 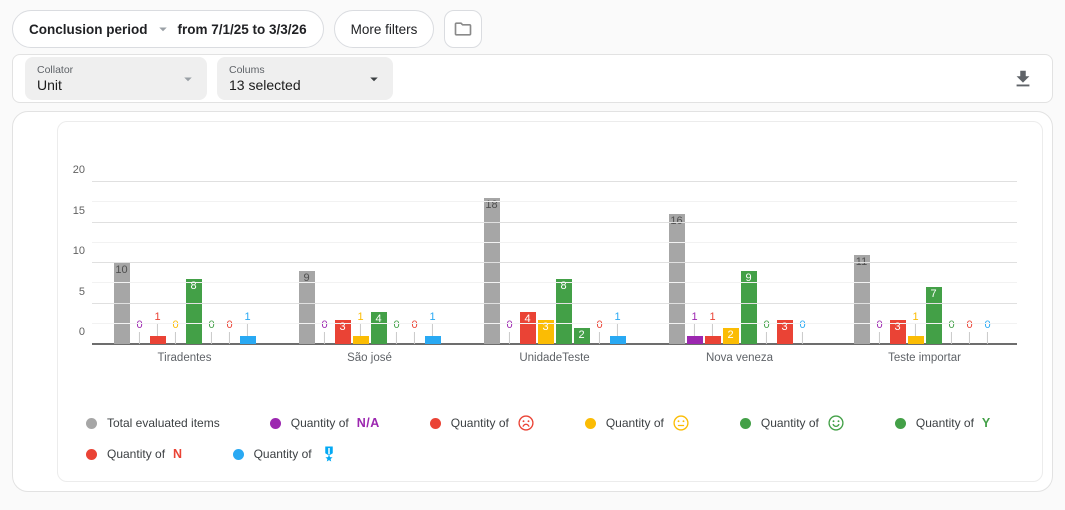 I want to click on bar-total-evaluated-items: 16, so click(x=676, y=279).